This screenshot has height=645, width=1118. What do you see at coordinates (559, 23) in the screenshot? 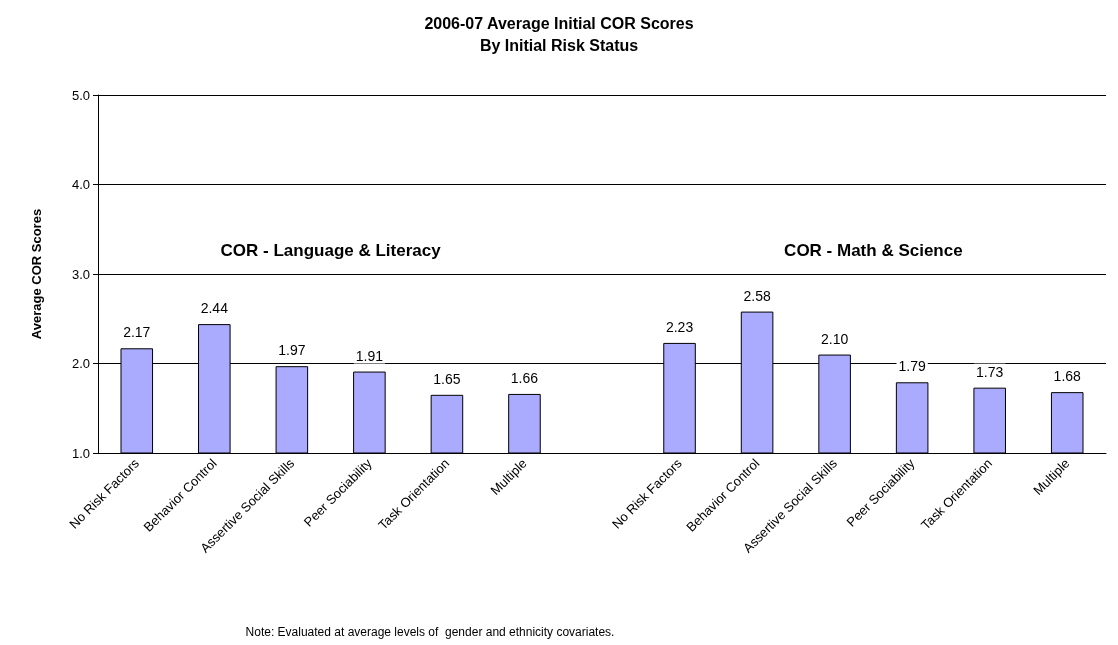
I see `chart-title: 2006-07 Average Initial COR Scores` at bounding box center [559, 23].